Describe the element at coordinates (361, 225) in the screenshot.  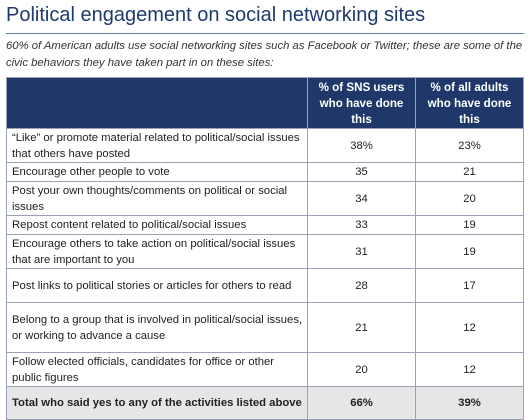
I see `row-value-sns: 33` at that location.